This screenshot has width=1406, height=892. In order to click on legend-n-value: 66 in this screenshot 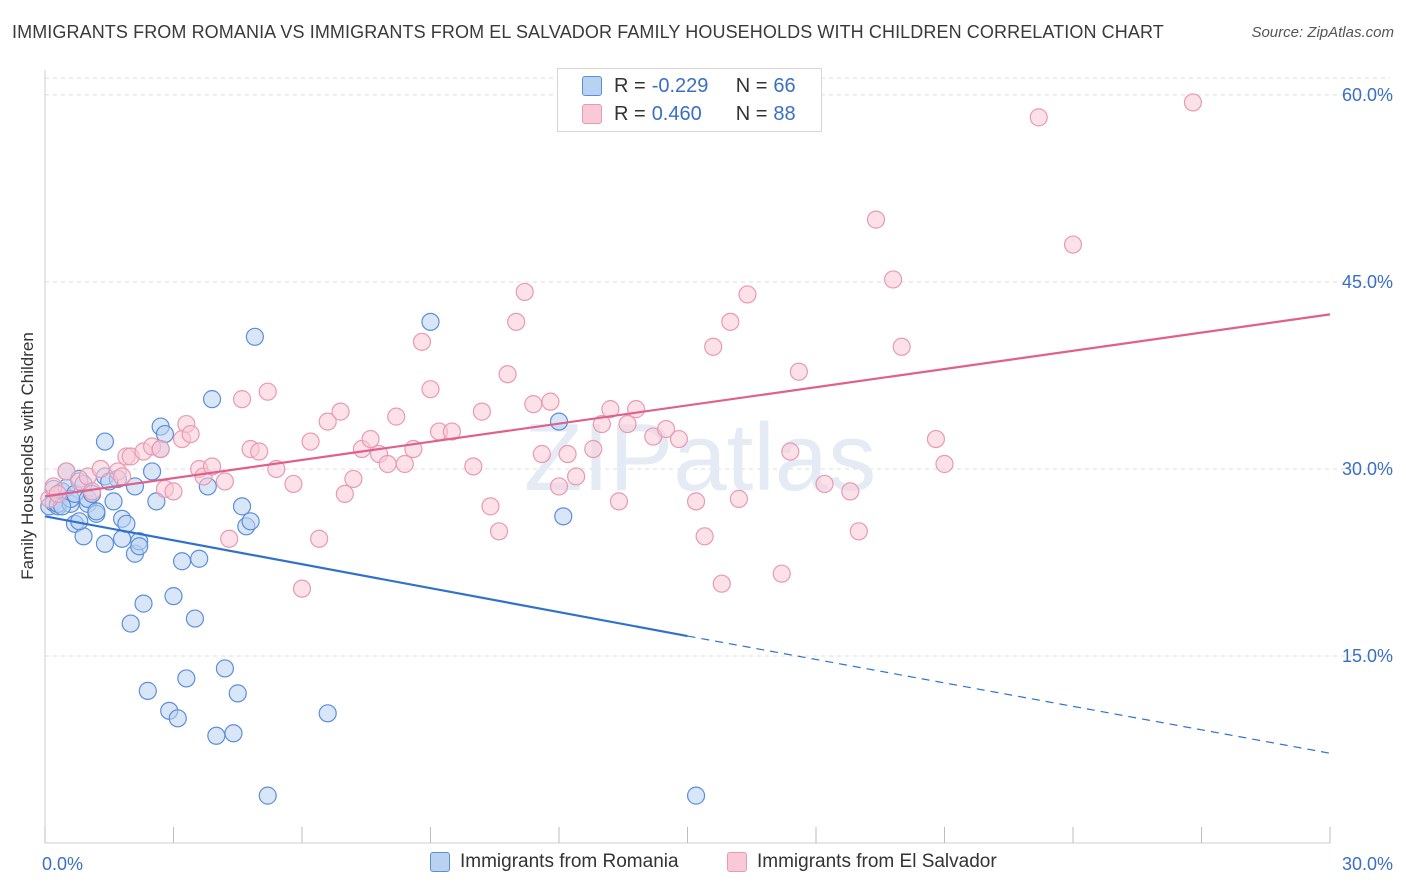, I will do `click(784, 85)`.